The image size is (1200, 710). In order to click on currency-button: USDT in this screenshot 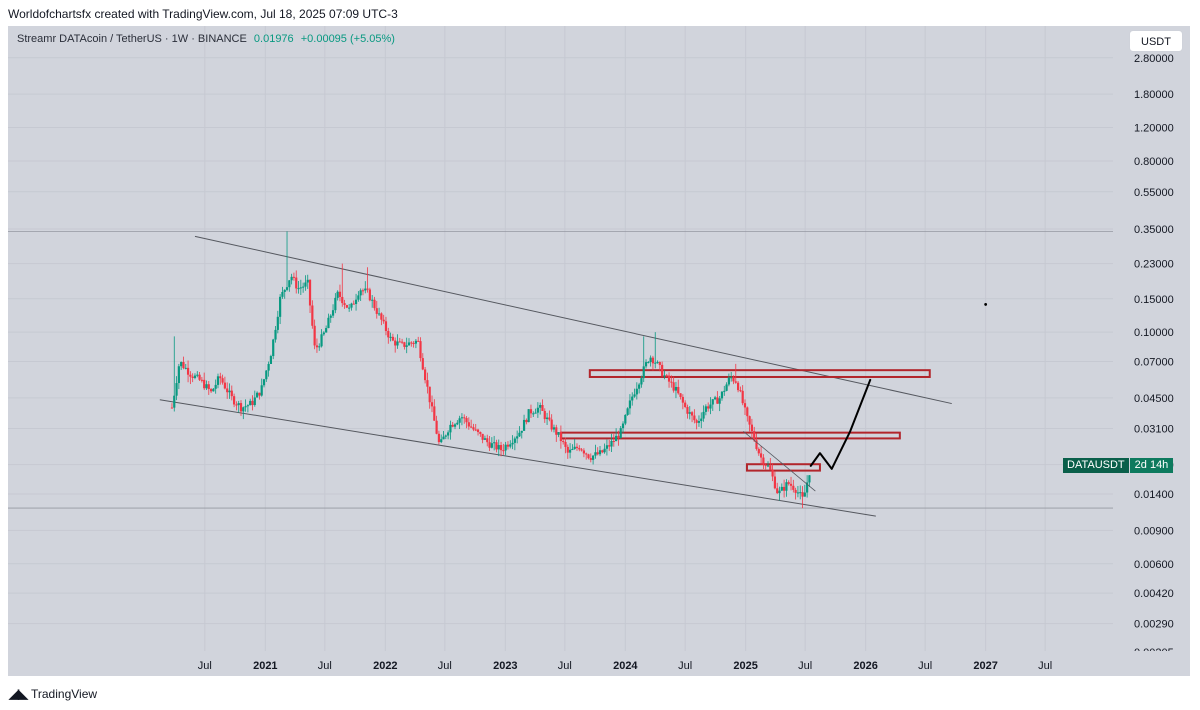, I will do `click(1156, 41)`.